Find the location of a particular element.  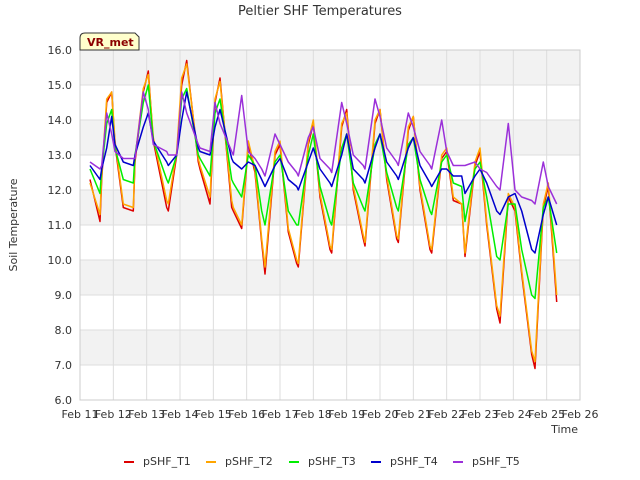

x-tick-label: Feb 15 is located at coordinates (213, 414).